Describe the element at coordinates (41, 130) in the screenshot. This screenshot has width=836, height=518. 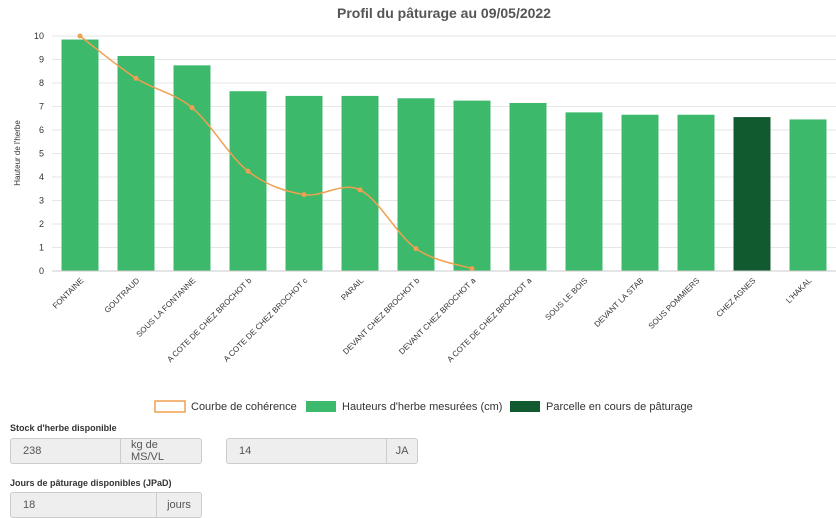
I see `y-tick-label: 6` at that location.